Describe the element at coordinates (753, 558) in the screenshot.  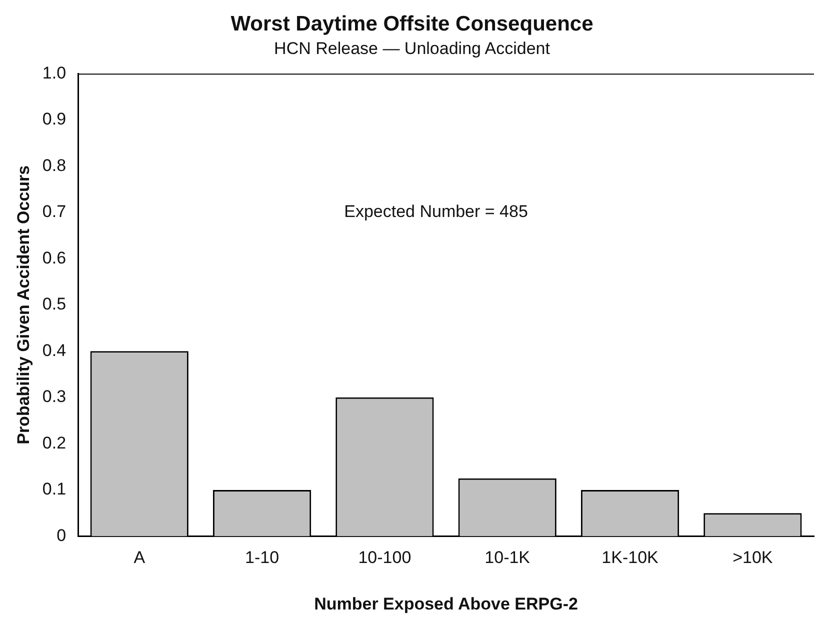
I see `x-tick-label: >10K` at that location.